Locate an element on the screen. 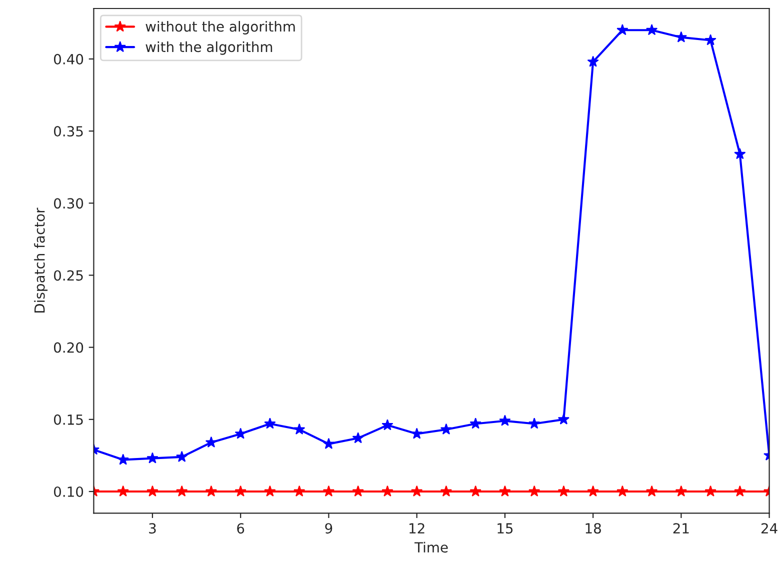 Image resolution: width=781 pixels, height=567 pixels. x-tick-label: 6 is located at coordinates (240, 528).